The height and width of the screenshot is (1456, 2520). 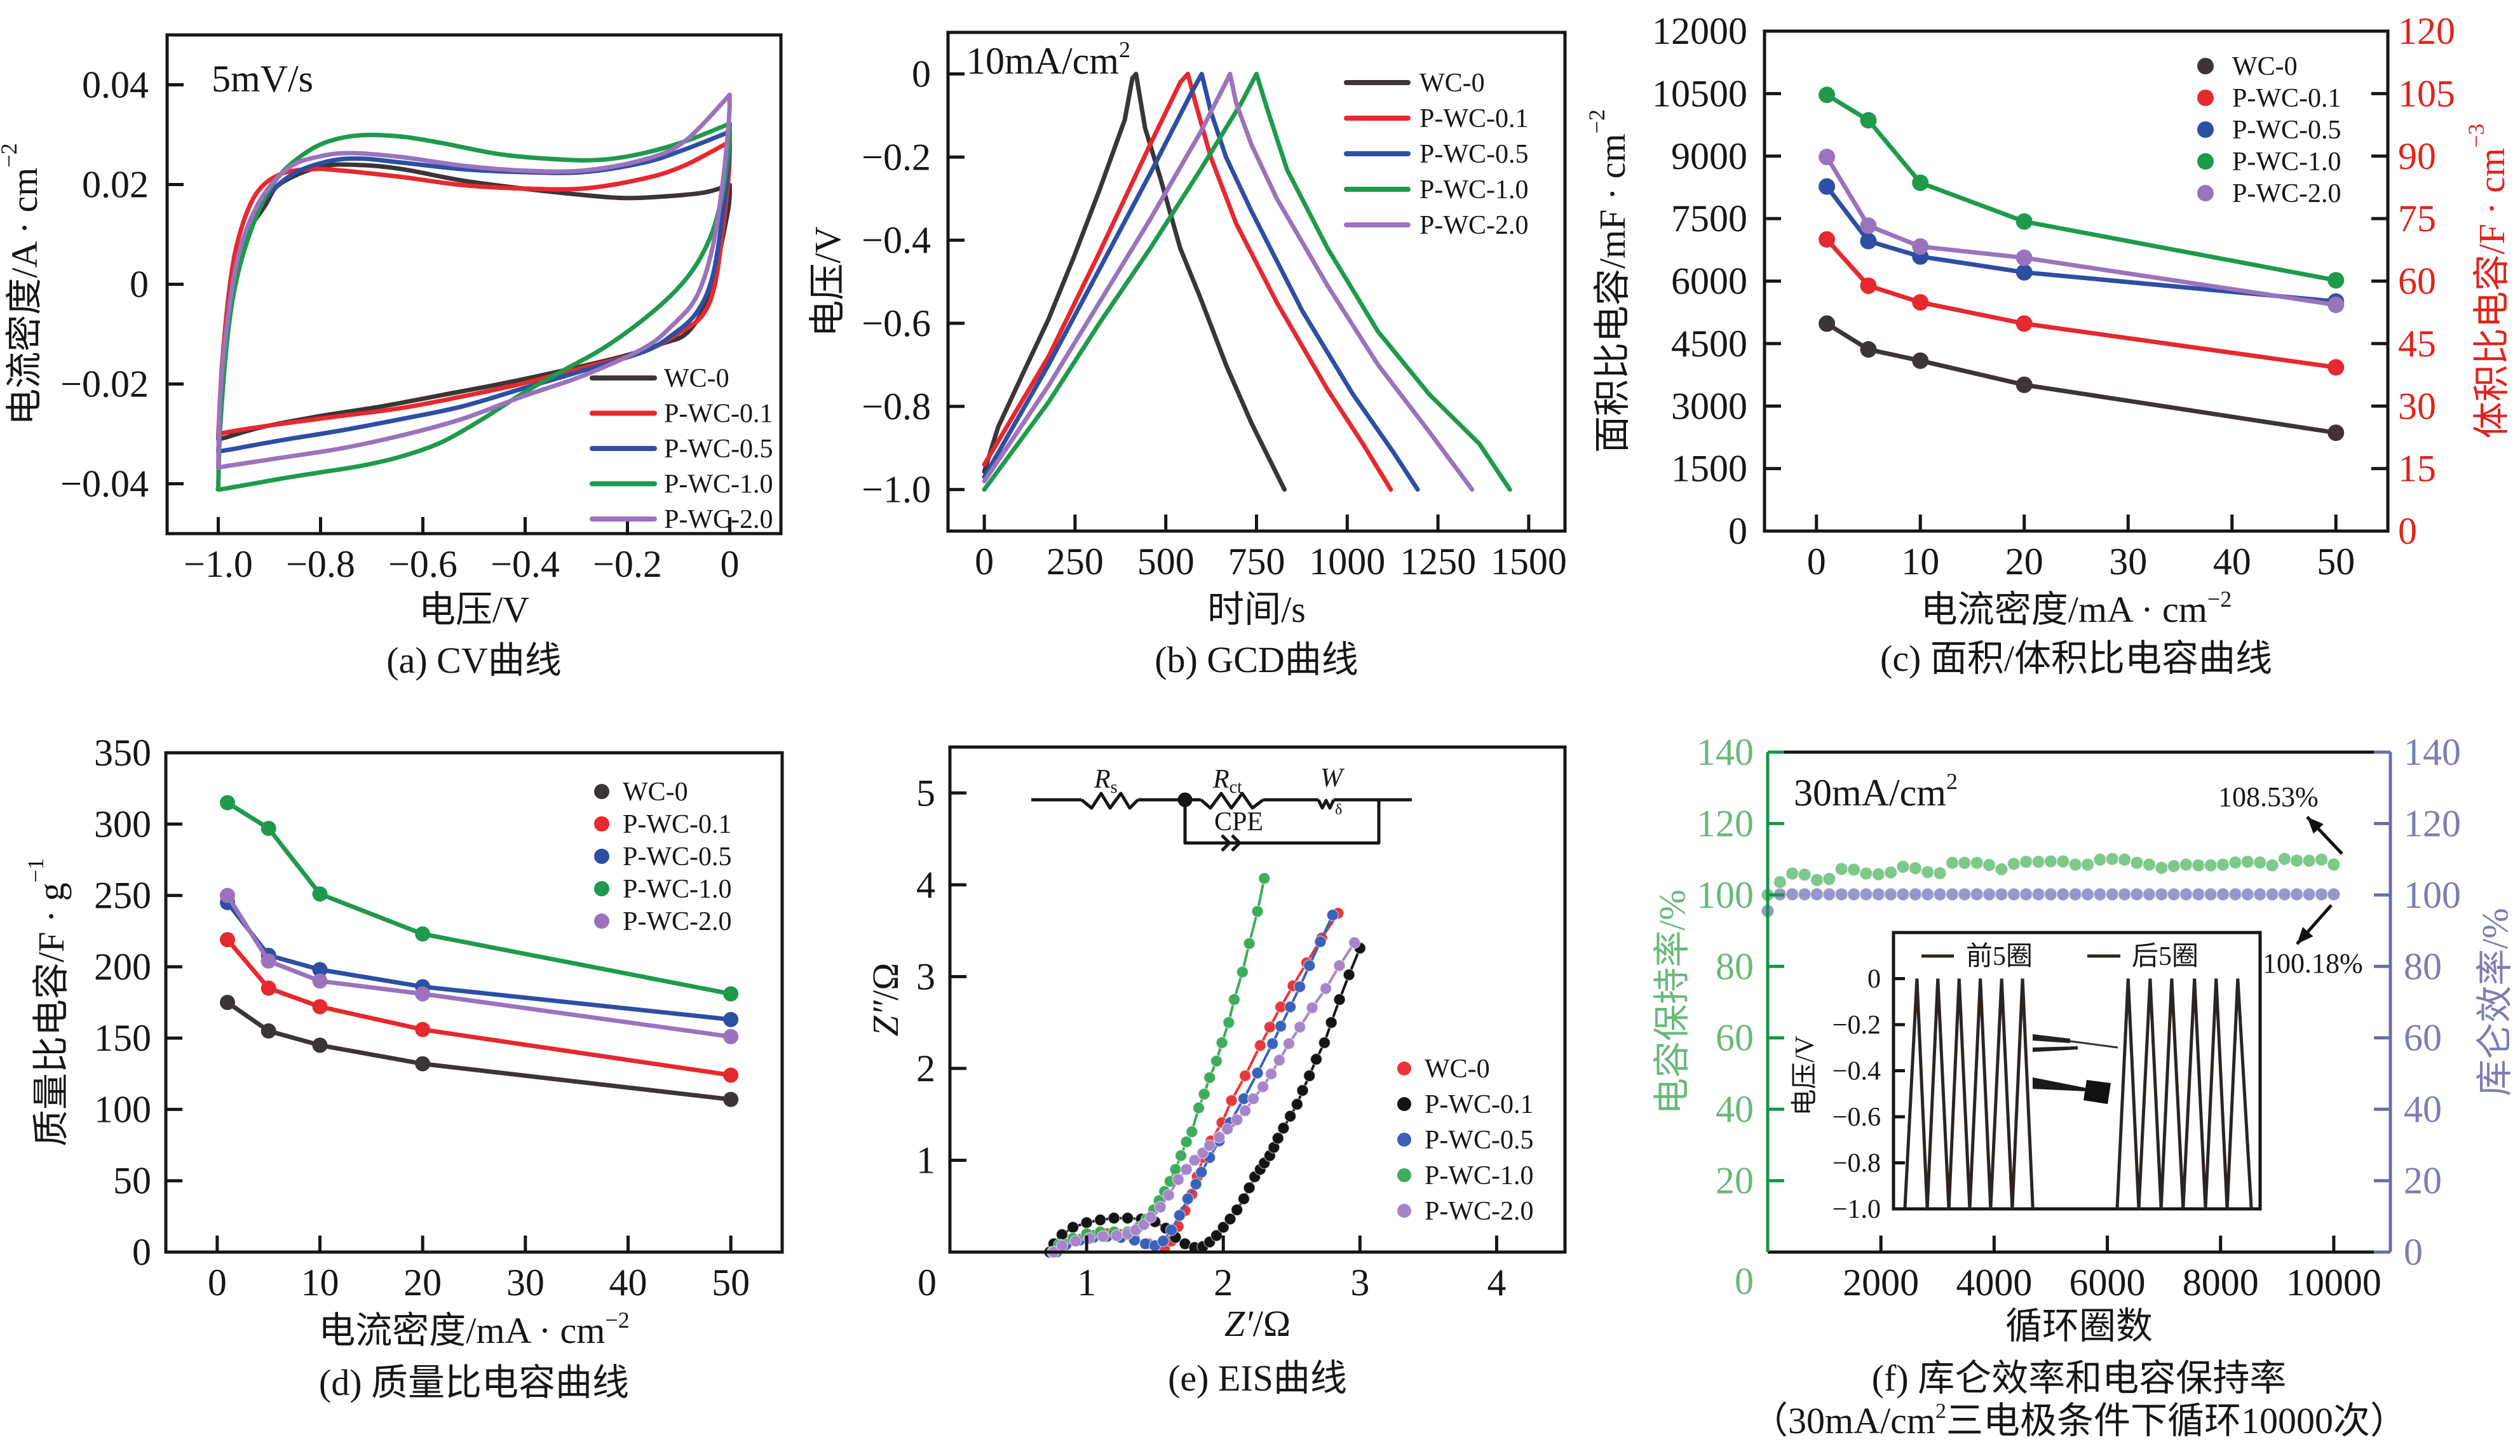 I want to click on x-tick-label: 0, so click(x=217, y=1283).